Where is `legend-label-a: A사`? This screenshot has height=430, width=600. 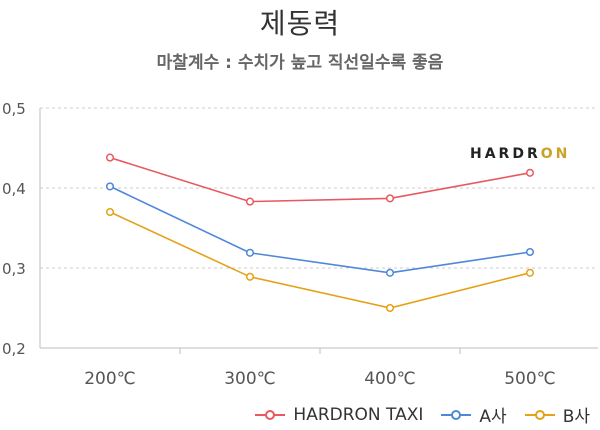
legend-label-a: A사 is located at coordinates (493, 417).